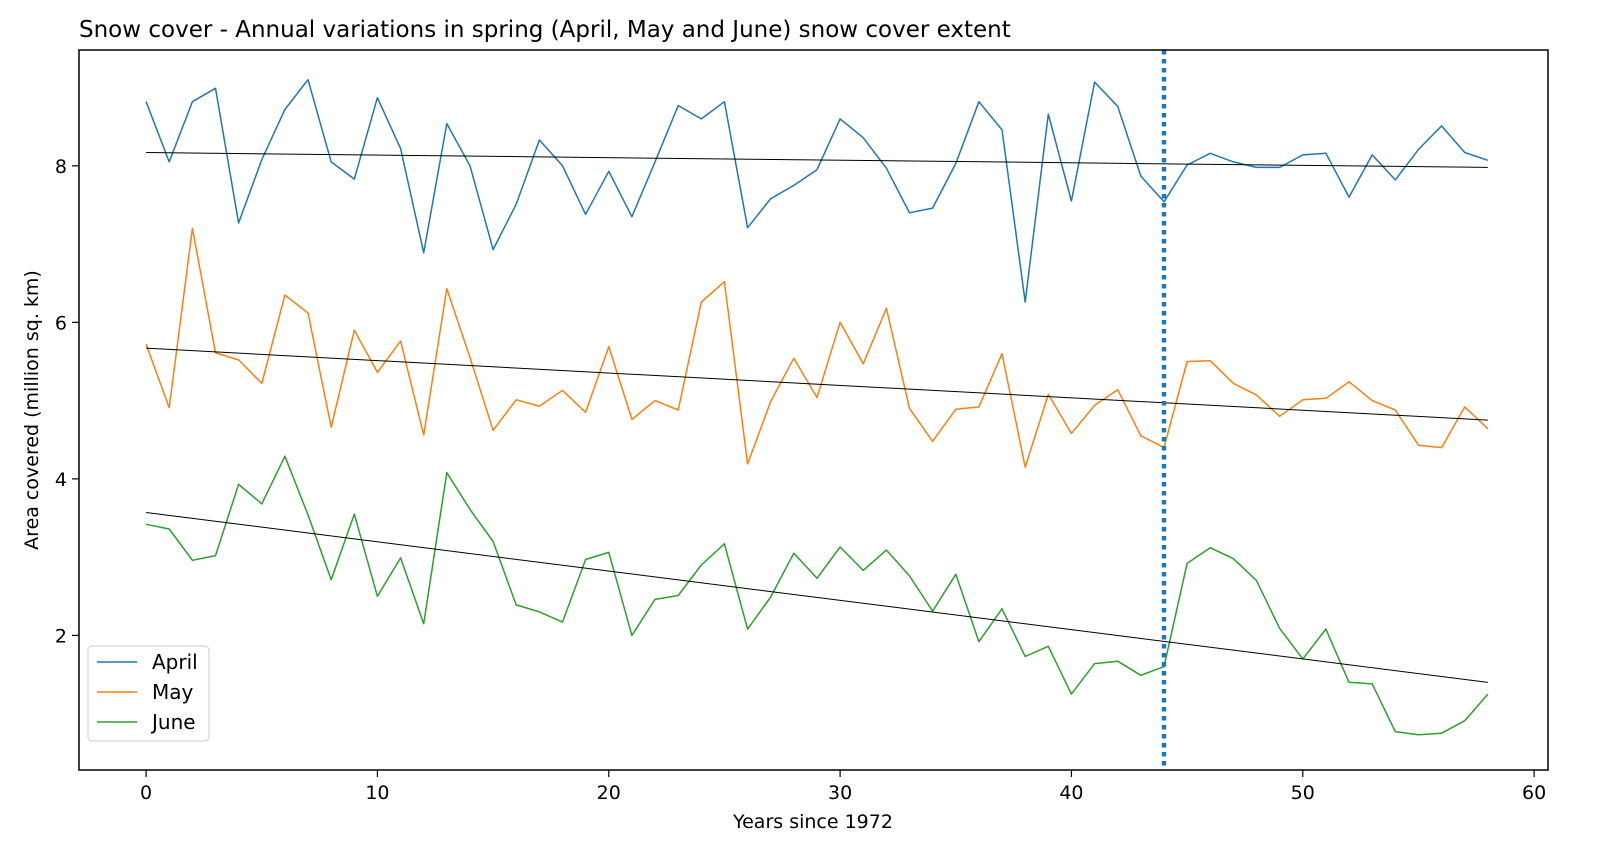 The height and width of the screenshot is (855, 1599). Describe the element at coordinates (609, 793) in the screenshot. I see `x-tick-label: 20` at that location.